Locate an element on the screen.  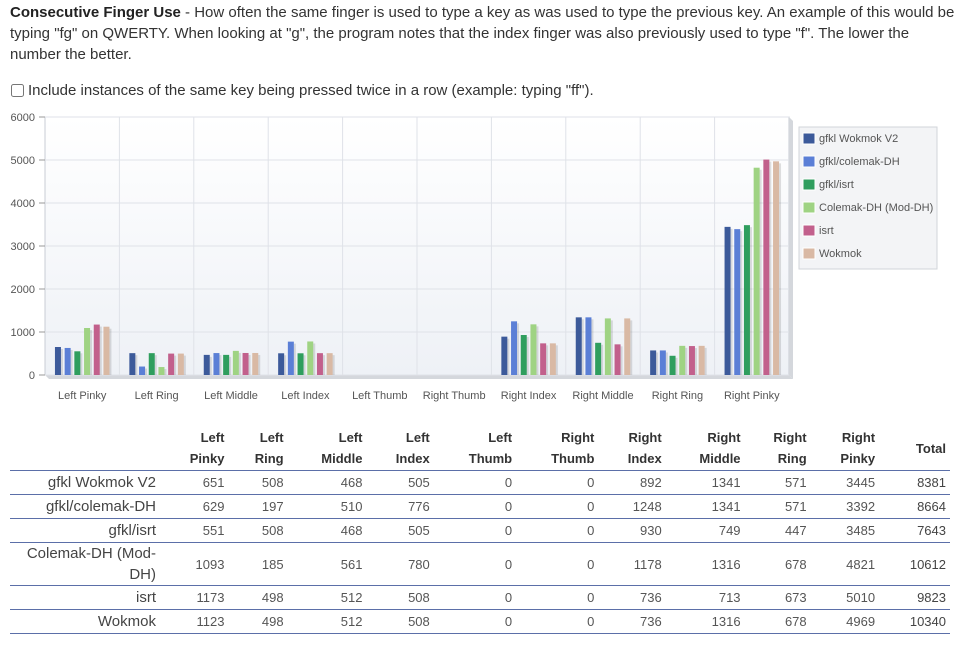
table-row: gfkl/isrt 551 508 468 505 0 0 930 749 447 3485 7643 is located at coordinates (480, 530).